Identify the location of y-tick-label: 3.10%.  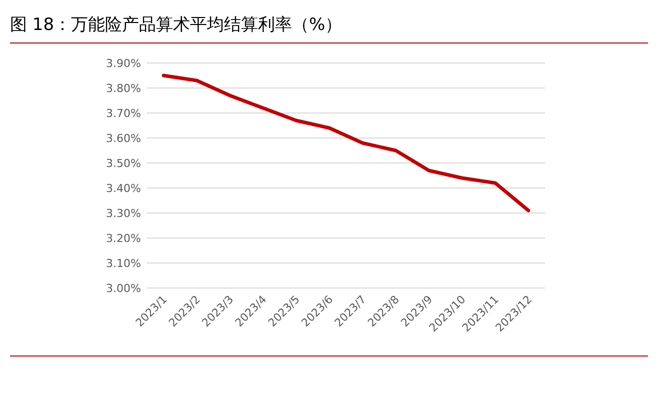
(123, 263).